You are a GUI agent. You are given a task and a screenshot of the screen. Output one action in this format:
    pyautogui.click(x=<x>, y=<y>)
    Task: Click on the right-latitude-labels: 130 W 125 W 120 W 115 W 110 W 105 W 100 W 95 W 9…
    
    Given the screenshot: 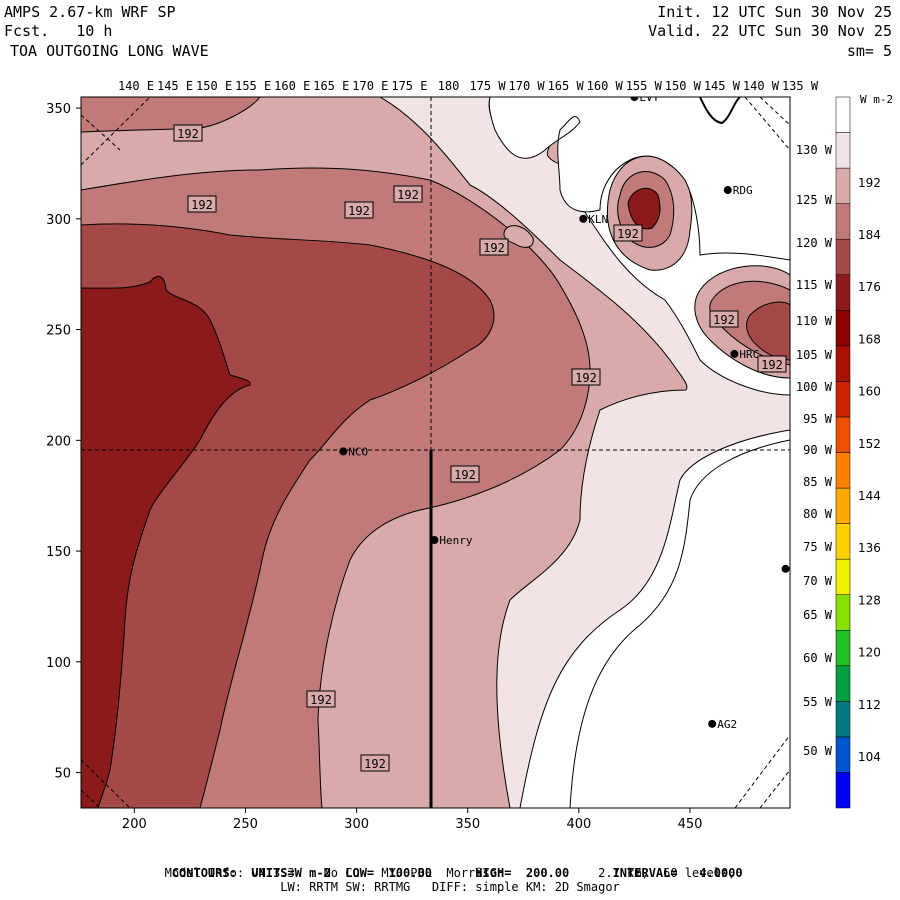 What is the action you would take?
    pyautogui.click(x=814, y=450)
    